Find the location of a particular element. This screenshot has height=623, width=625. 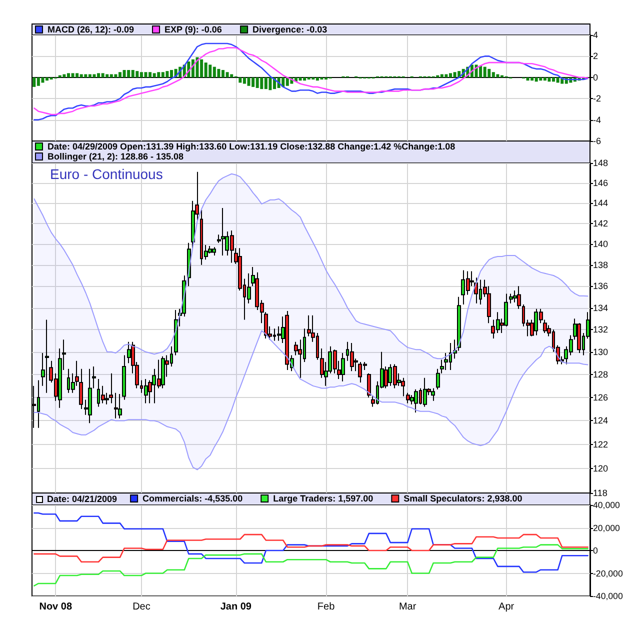

x-tick-label: Jan 09 is located at coordinates (236, 607).